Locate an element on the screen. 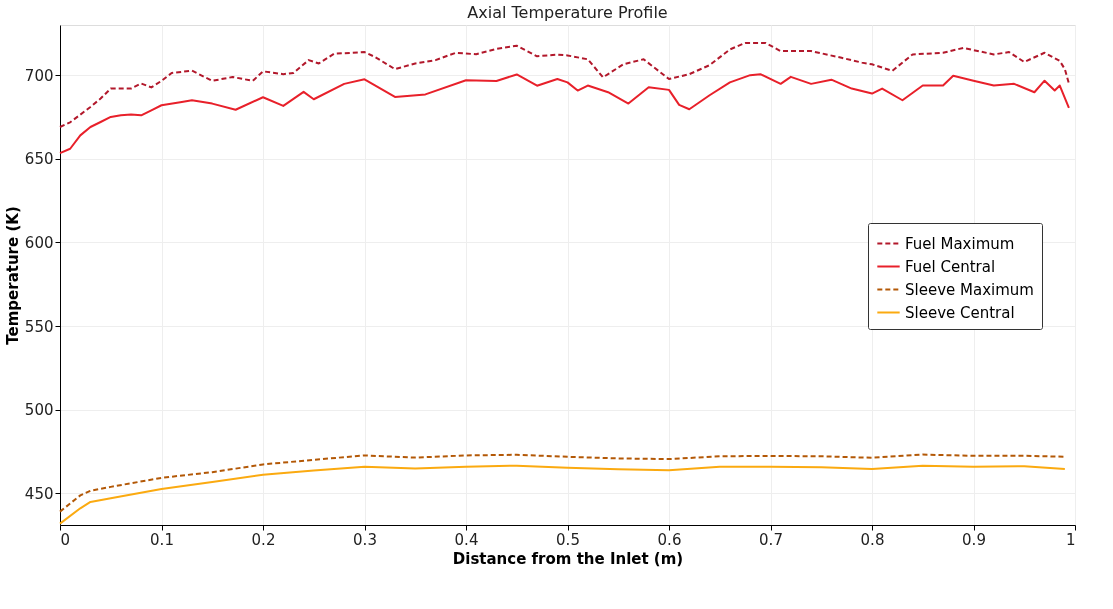  y-axis-title: Temperature (K) is located at coordinates (12, 275).